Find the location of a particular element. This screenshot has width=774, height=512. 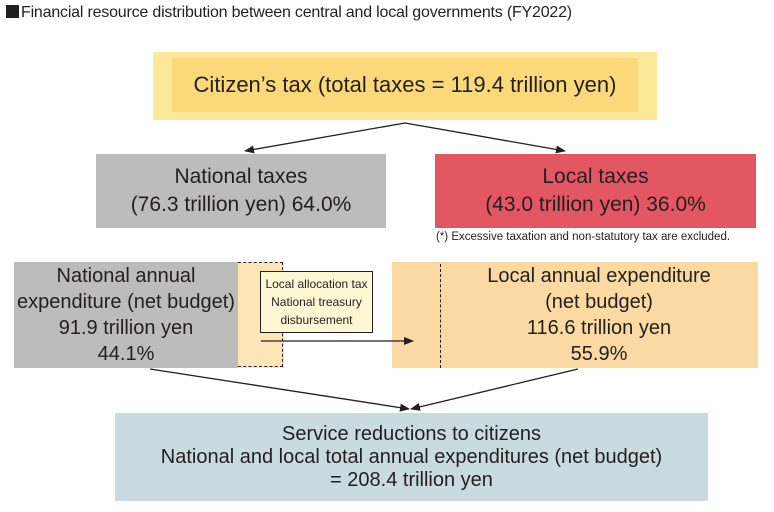

service-line3: = 208.4 trillion yen is located at coordinates (411, 479).